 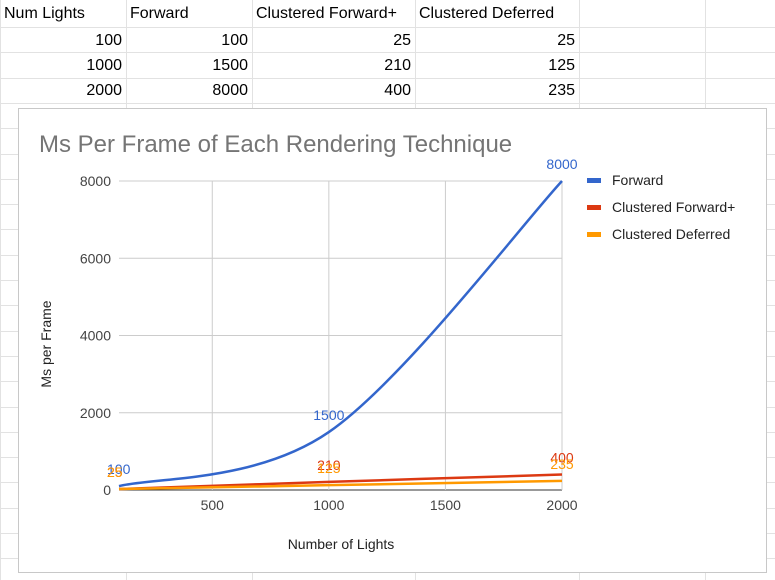 I want to click on data-label-forward: 100, so click(x=119, y=469).